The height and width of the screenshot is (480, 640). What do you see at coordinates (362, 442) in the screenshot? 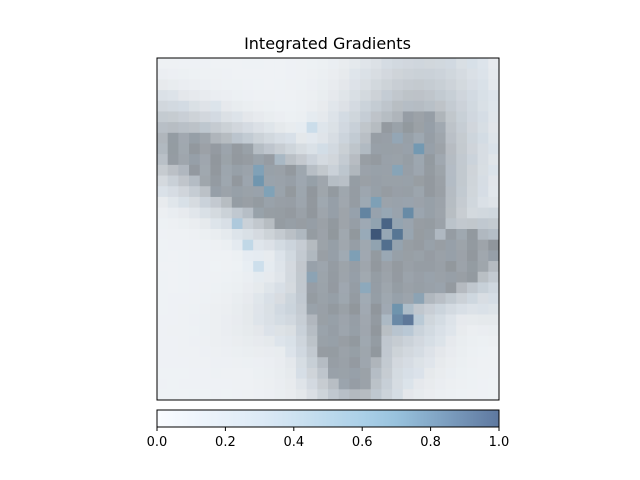
I see `colorbar-tick-label: 0.6` at bounding box center [362, 442].